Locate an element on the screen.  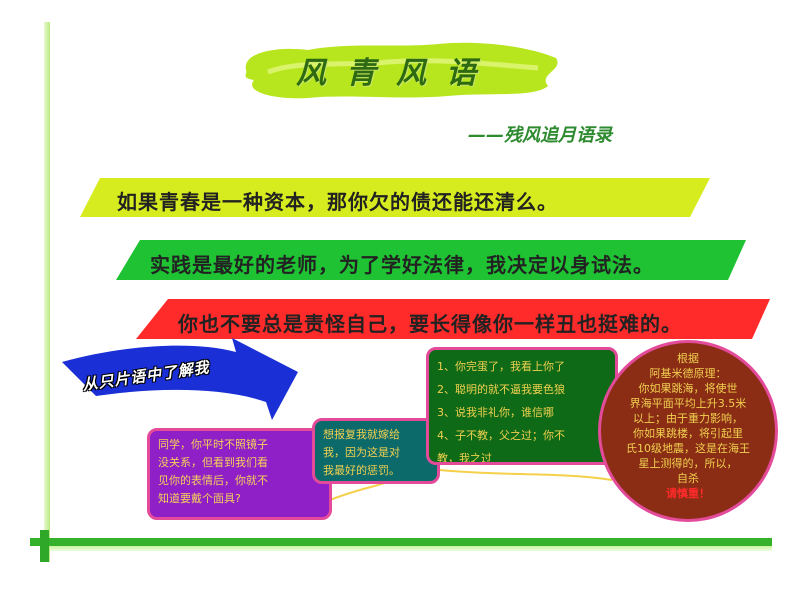
circle-warning: 请慎重！ is located at coordinates (688, 493).